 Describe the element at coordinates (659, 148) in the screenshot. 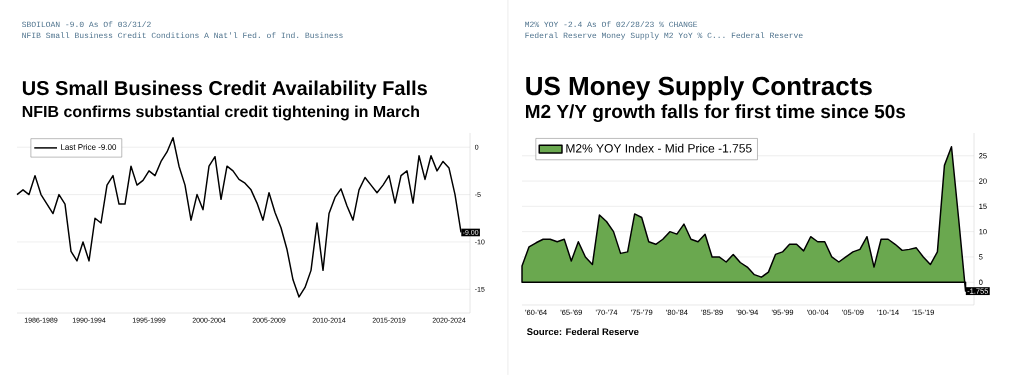

I see `legend-label: M2% YOY Index - Mid Price -1.755` at that location.